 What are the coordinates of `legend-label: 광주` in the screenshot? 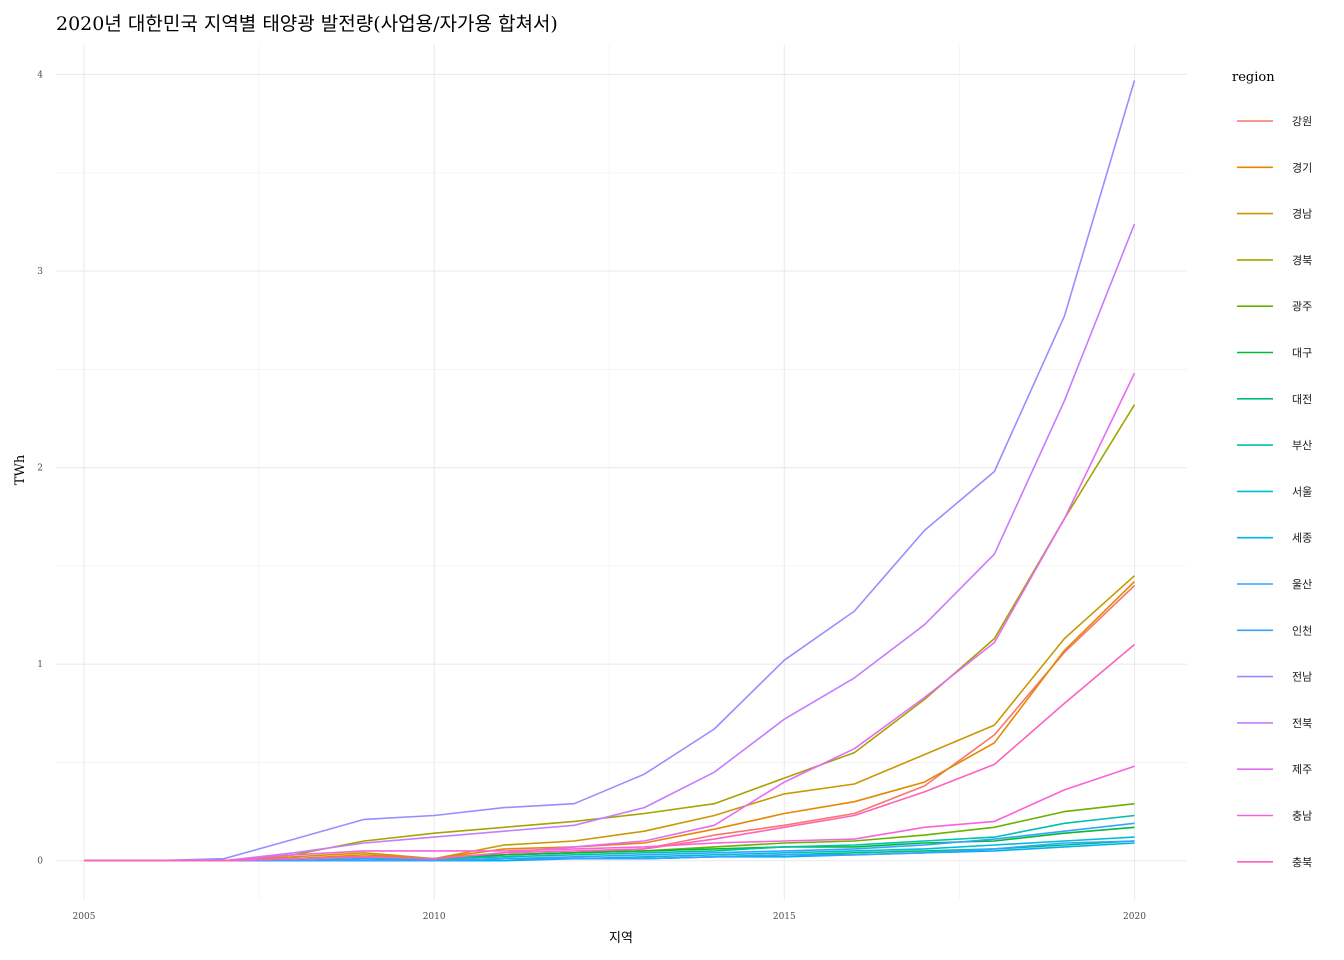 It's located at (1302, 306).